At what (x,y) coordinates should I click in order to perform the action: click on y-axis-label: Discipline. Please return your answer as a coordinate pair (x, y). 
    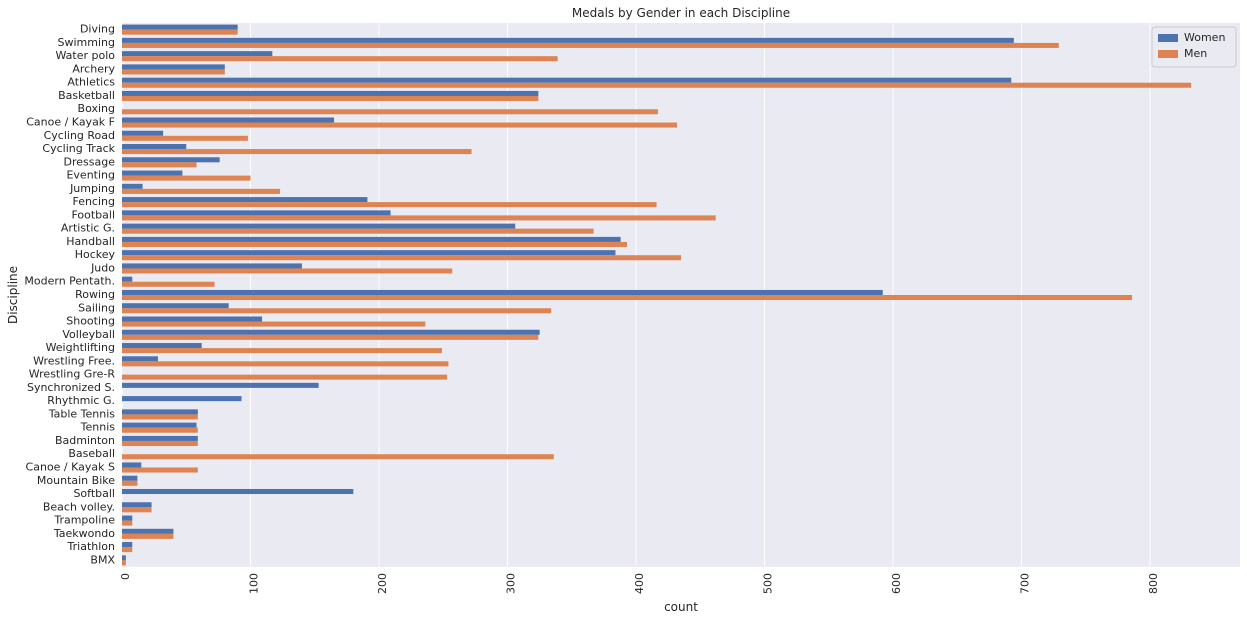
    Looking at the image, I should click on (13, 295).